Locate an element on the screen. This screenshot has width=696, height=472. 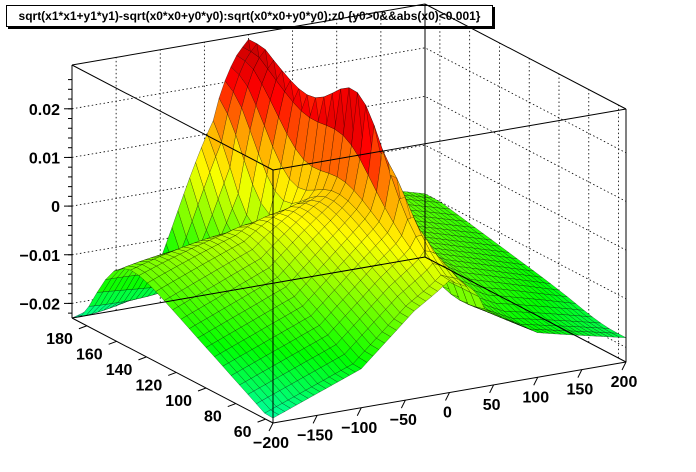
y-tick-label-6: 180 is located at coordinates (59, 339).